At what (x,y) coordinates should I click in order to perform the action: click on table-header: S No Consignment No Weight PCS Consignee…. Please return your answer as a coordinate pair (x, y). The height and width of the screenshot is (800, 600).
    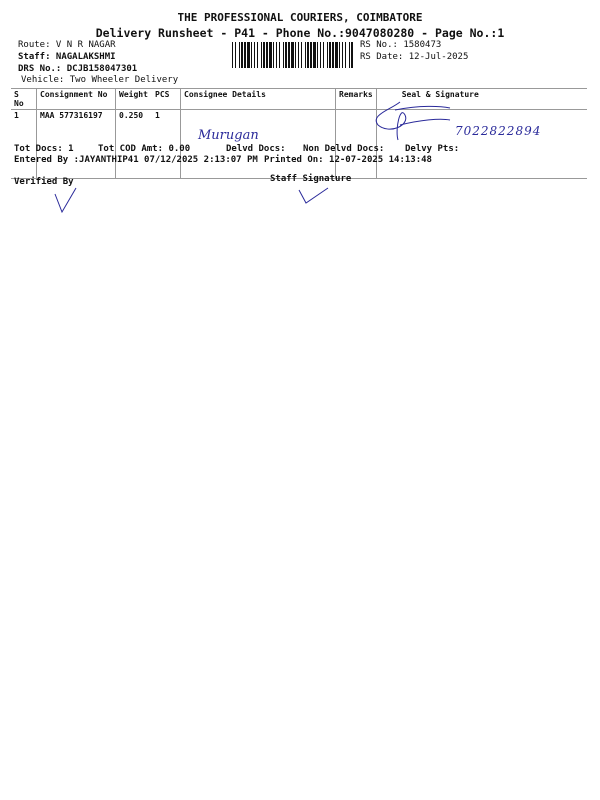
    Looking at the image, I should click on (299, 99).